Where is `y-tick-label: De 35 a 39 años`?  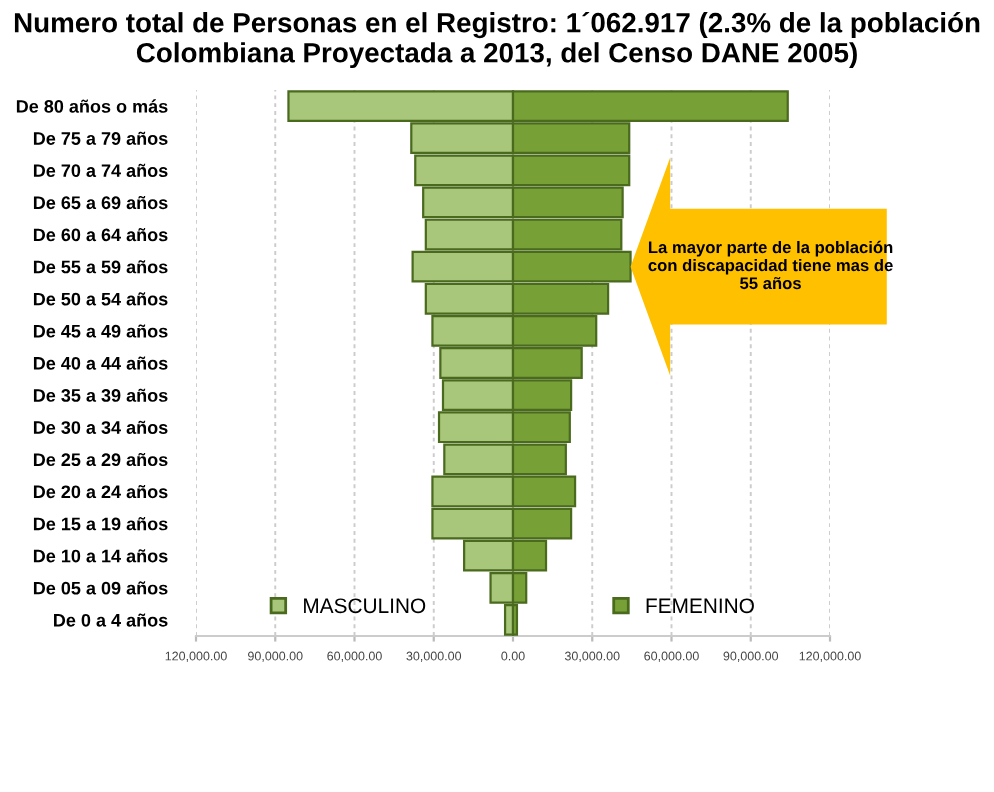
y-tick-label: De 35 a 39 años is located at coordinates (100, 395).